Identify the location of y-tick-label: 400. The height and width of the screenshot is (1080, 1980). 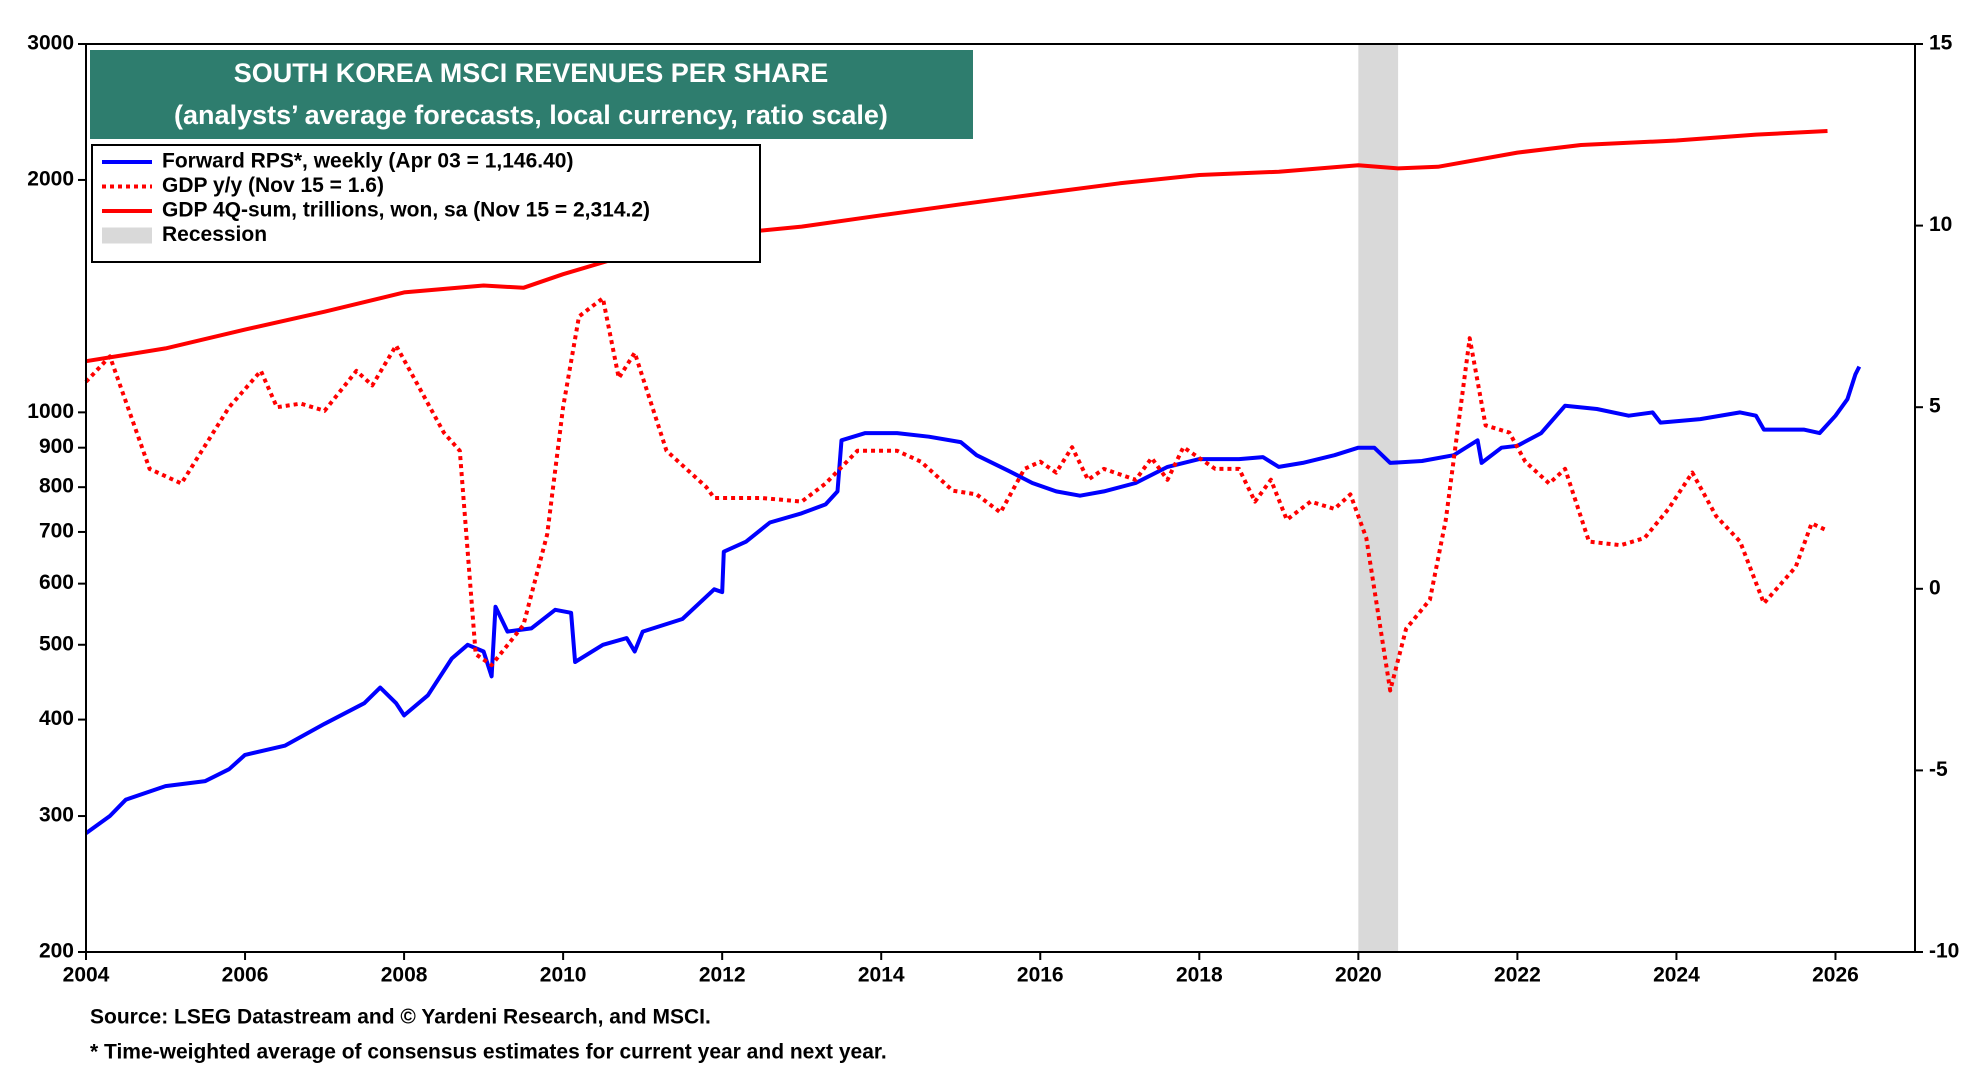
(56, 718).